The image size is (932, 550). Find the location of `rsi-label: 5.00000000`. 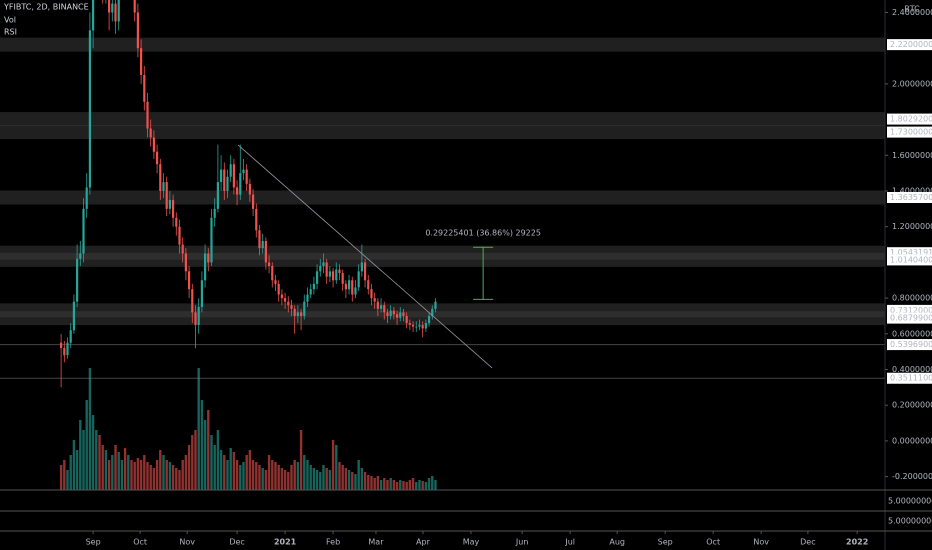

rsi-label: 5.00000000 is located at coordinates (910, 501).